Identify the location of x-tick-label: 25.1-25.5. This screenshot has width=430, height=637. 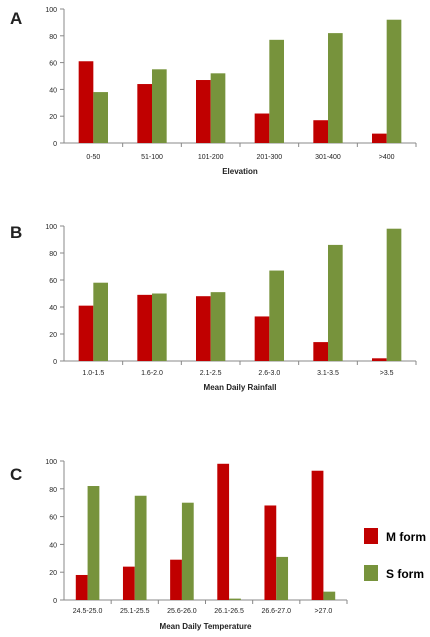
(135, 611).